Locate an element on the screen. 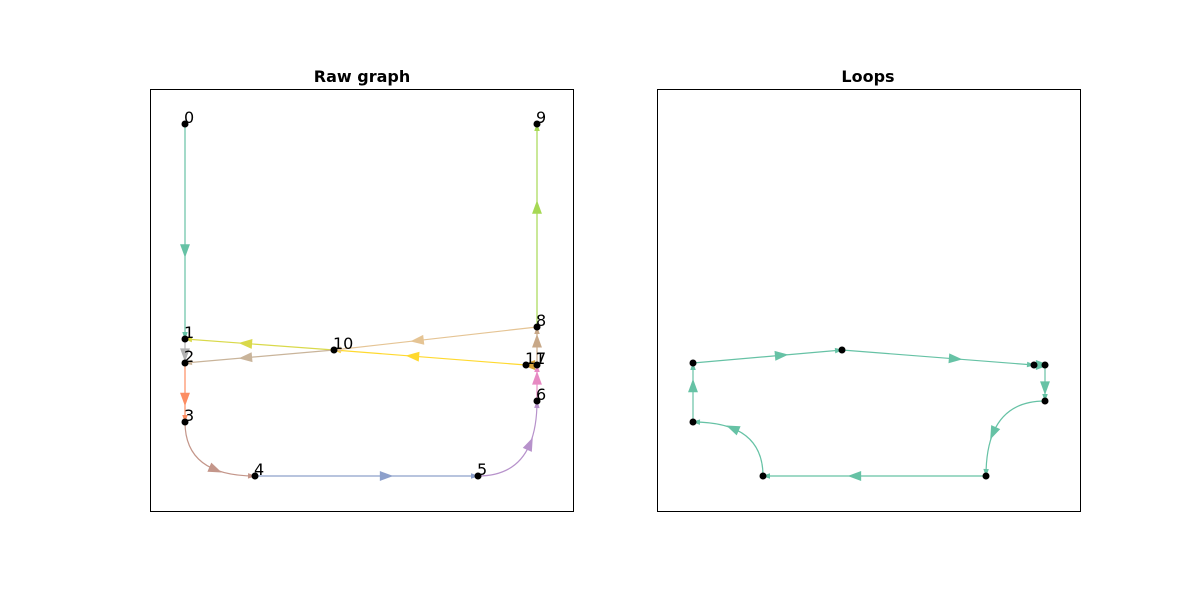 The height and width of the screenshot is (600, 1200). raw-edge-0-1-arrow is located at coordinates (185, 251).